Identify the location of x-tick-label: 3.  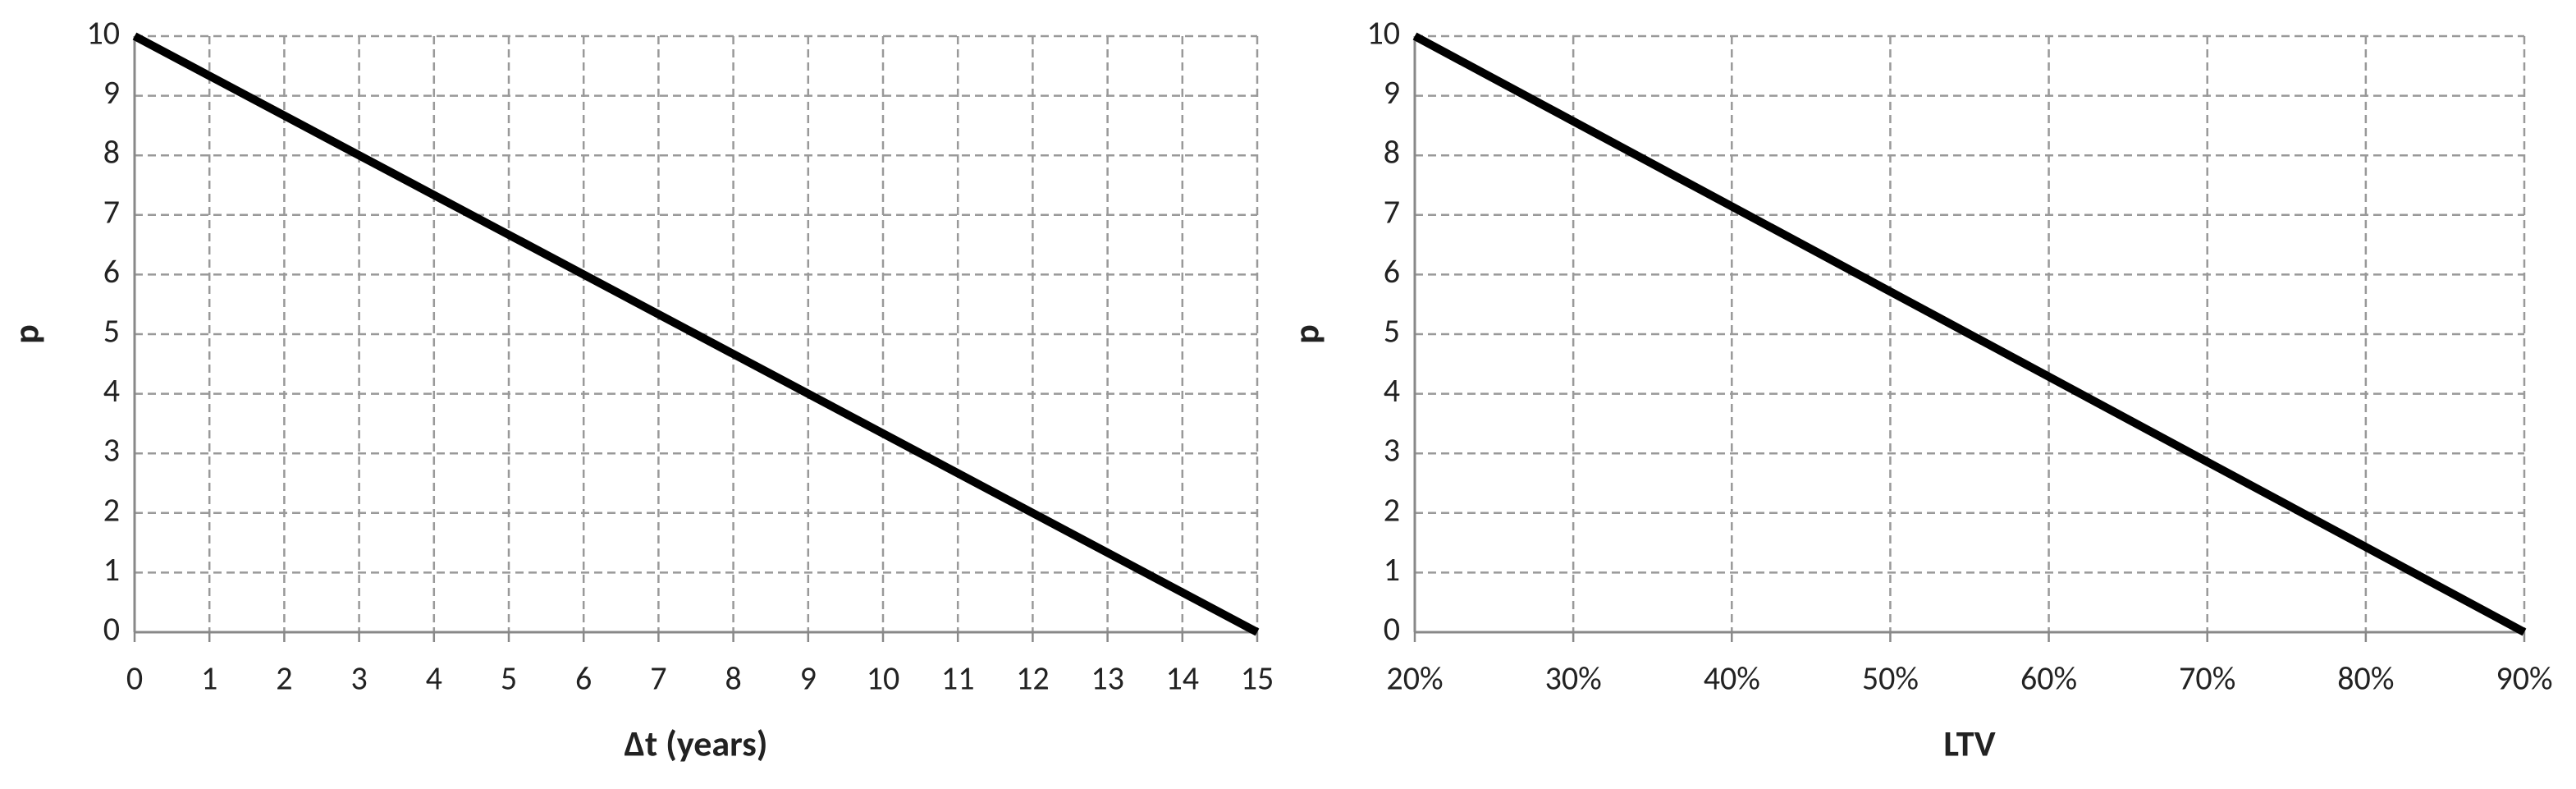
(358, 678).